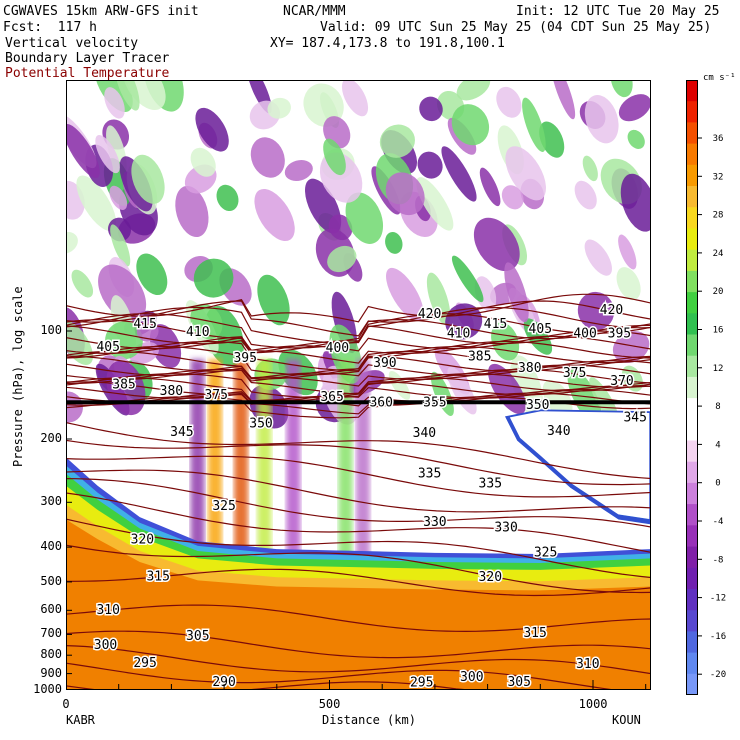 This screenshot has height=740, width=740. What do you see at coordinates (144, 324) in the screenshot?
I see `theta-contour-label: 415` at bounding box center [144, 324].